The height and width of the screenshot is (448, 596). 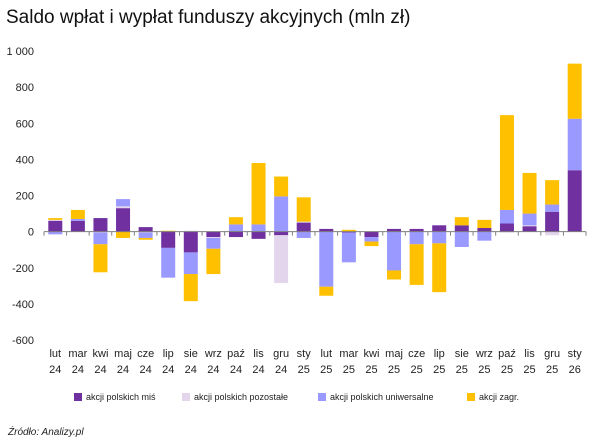 I want to click on legend-item-pozostale: akcji polskich pozostałe, so click(x=235, y=397).